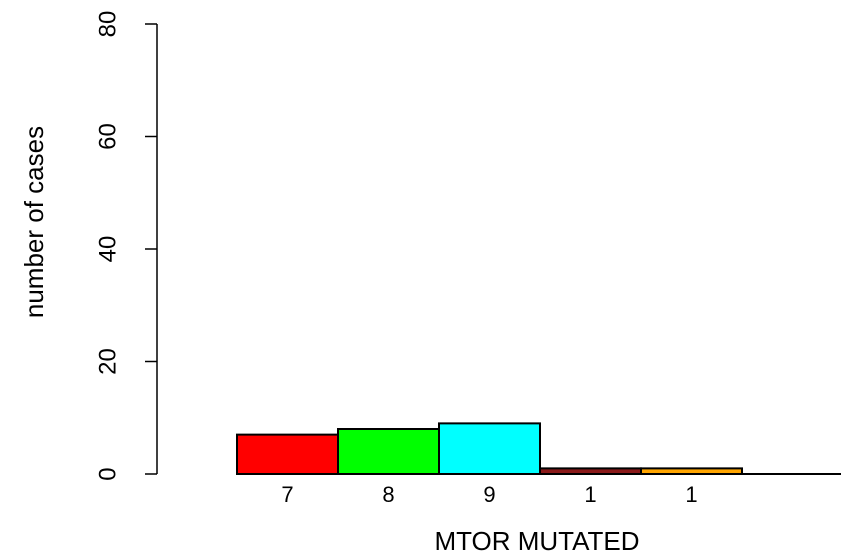 The image size is (841, 558). I want to click on bars, so click(489, 448).